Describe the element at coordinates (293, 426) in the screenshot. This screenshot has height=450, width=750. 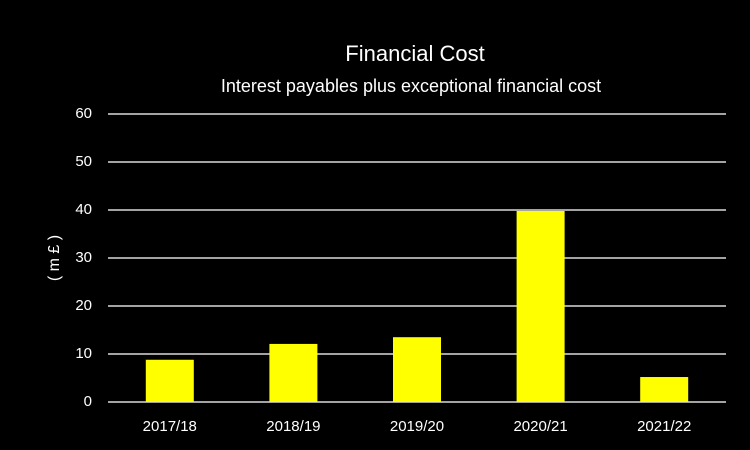
I see `x-tick-label: 2018/19` at that location.